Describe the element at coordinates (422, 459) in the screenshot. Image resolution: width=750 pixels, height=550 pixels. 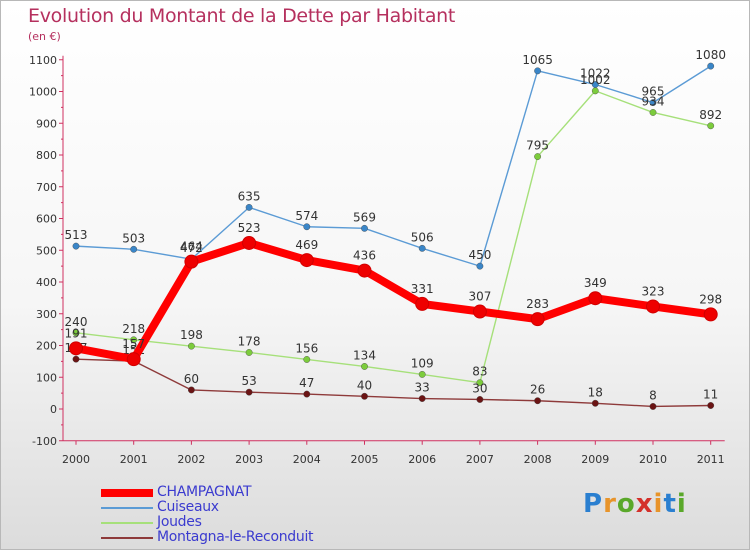
I see `x-tick-label: 2006` at that location.